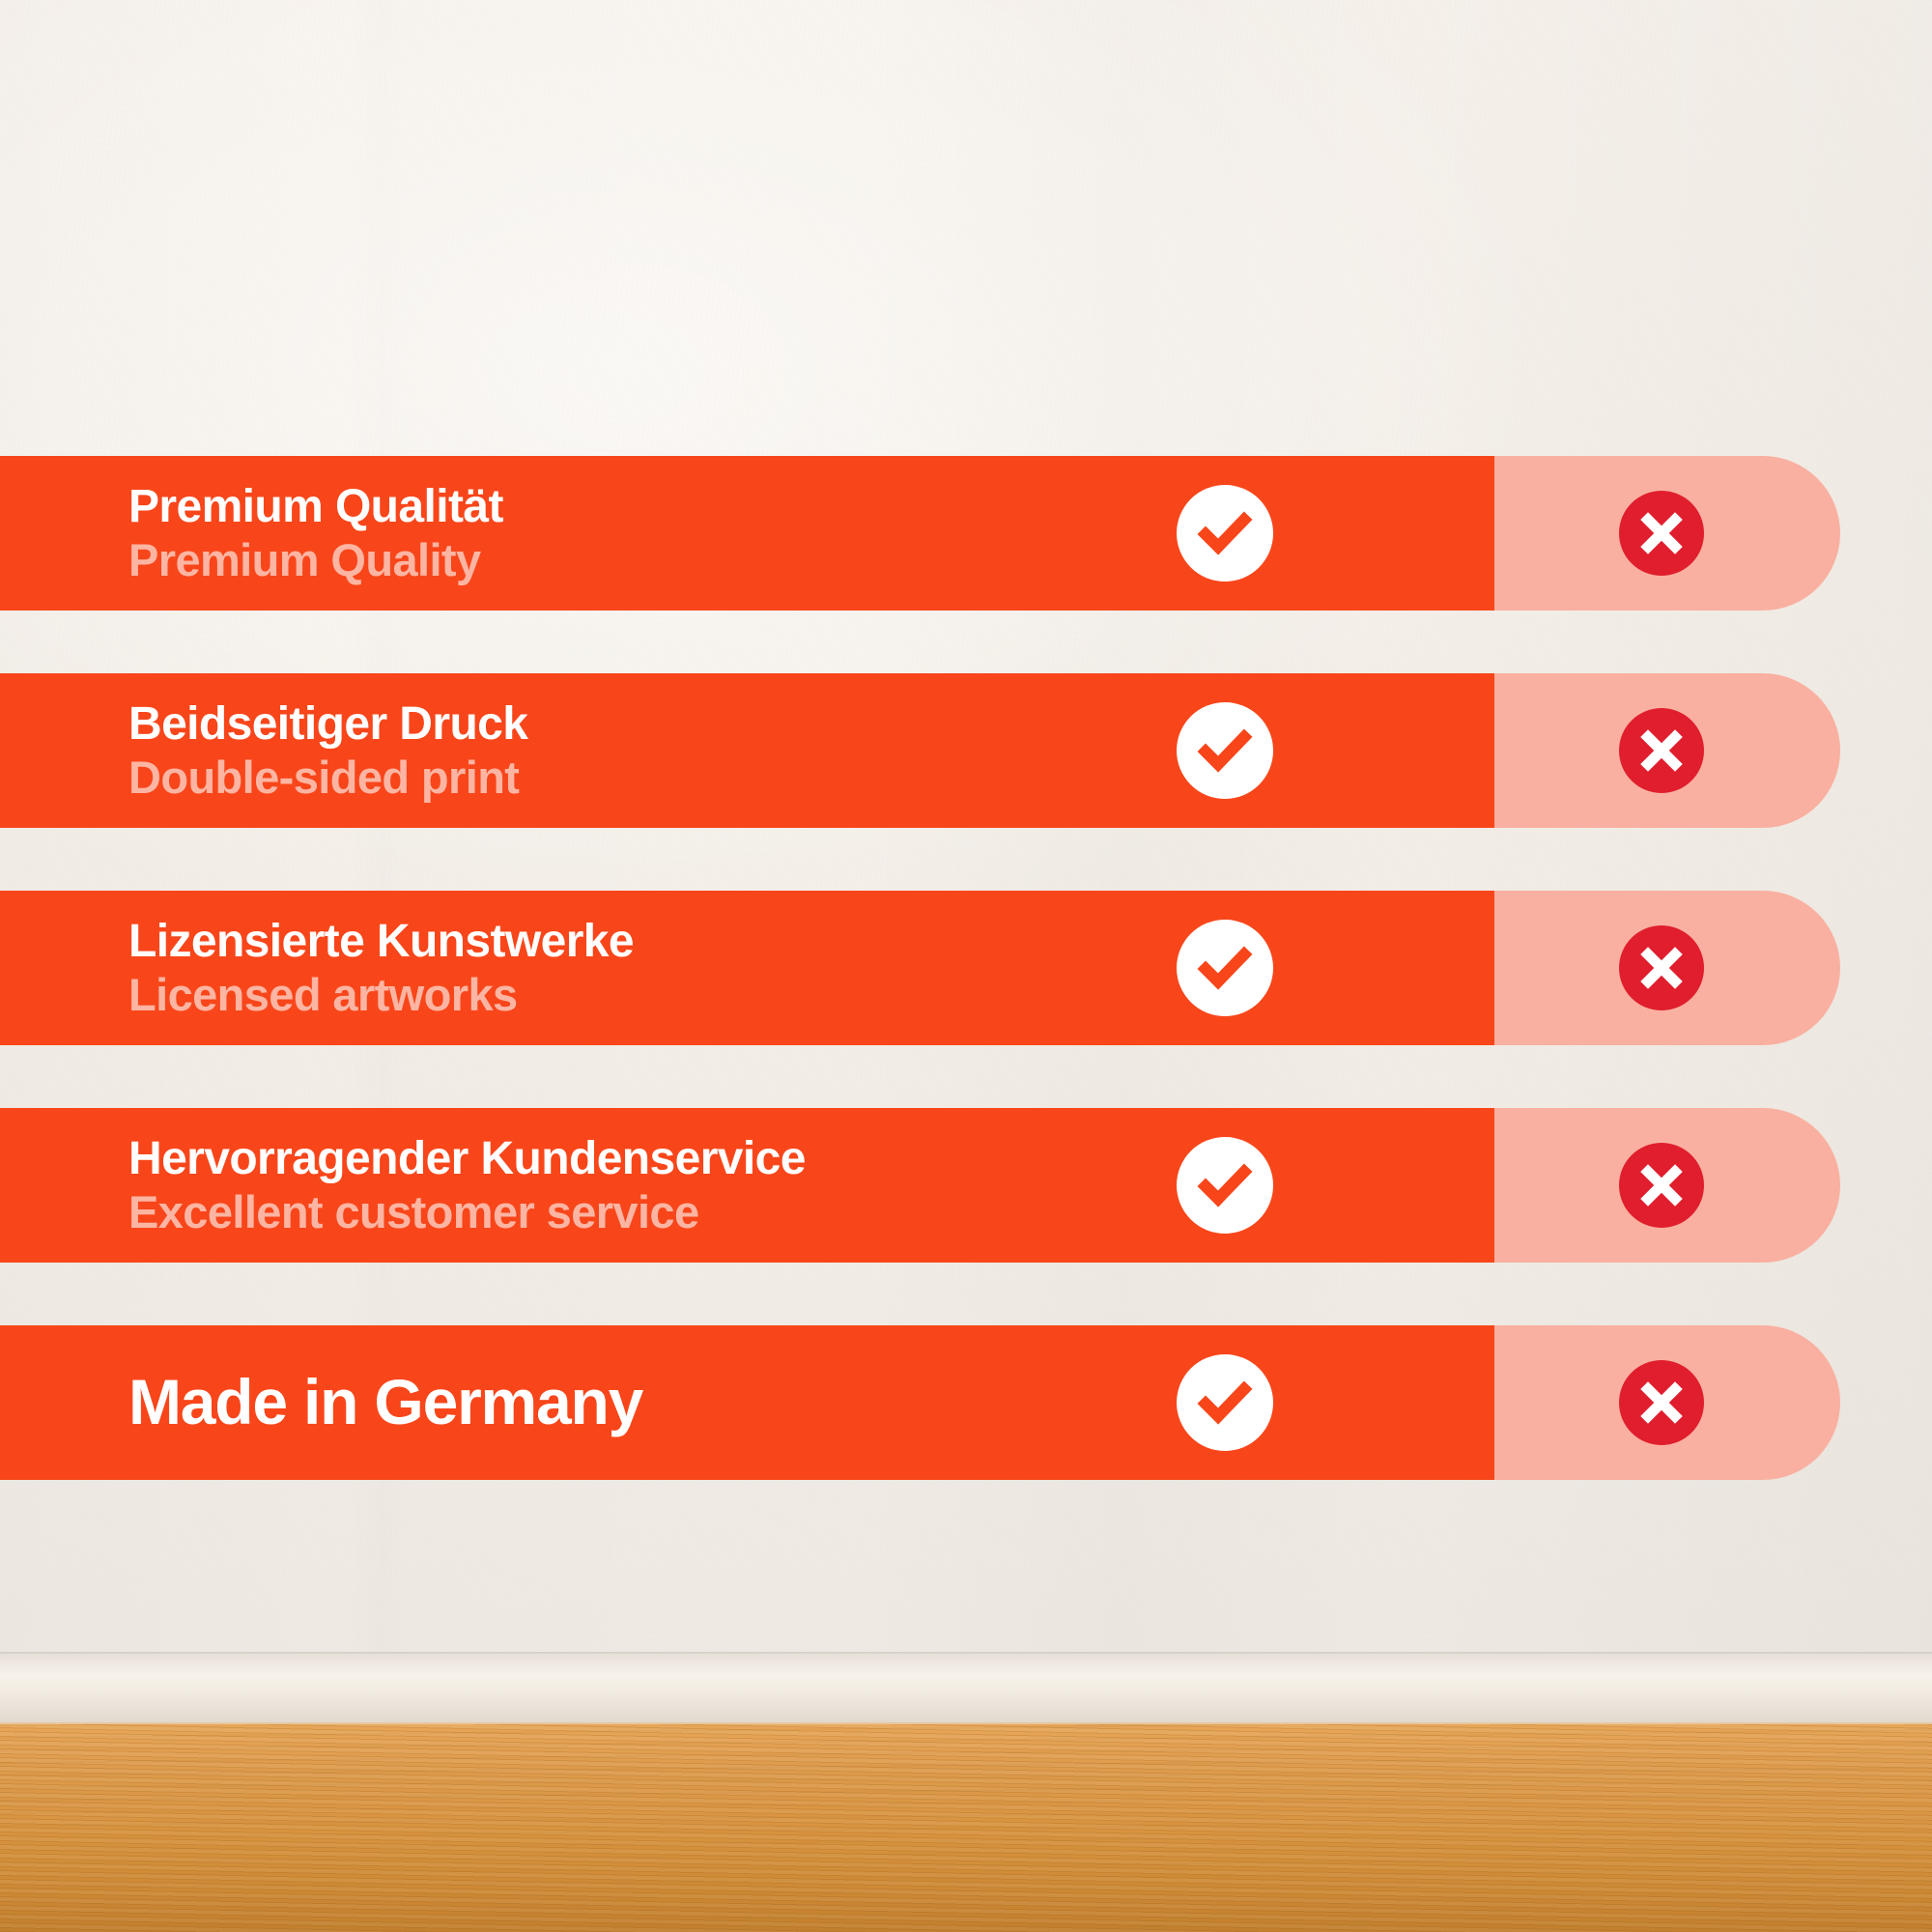  I want to click on baseboard, so click(966, 1690).